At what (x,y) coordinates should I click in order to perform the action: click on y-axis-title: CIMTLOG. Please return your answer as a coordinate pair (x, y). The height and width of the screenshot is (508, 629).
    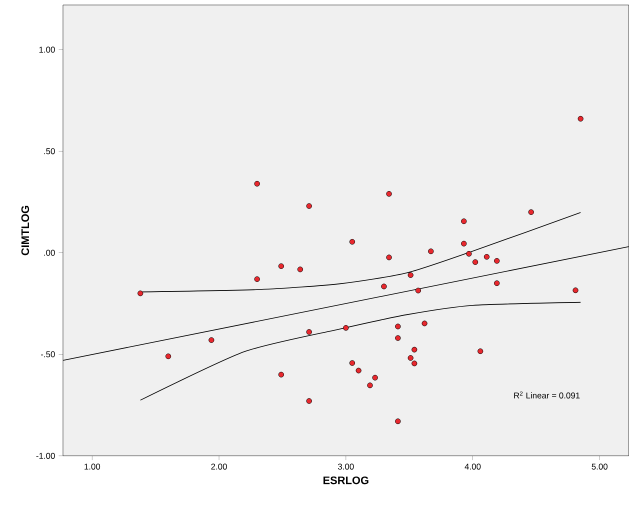
    Looking at the image, I should click on (25, 231).